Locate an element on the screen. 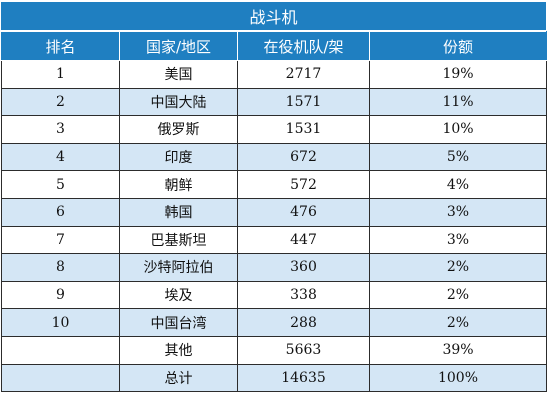 The width and height of the screenshot is (548, 400). cell-share: 100% is located at coordinates (458, 378).